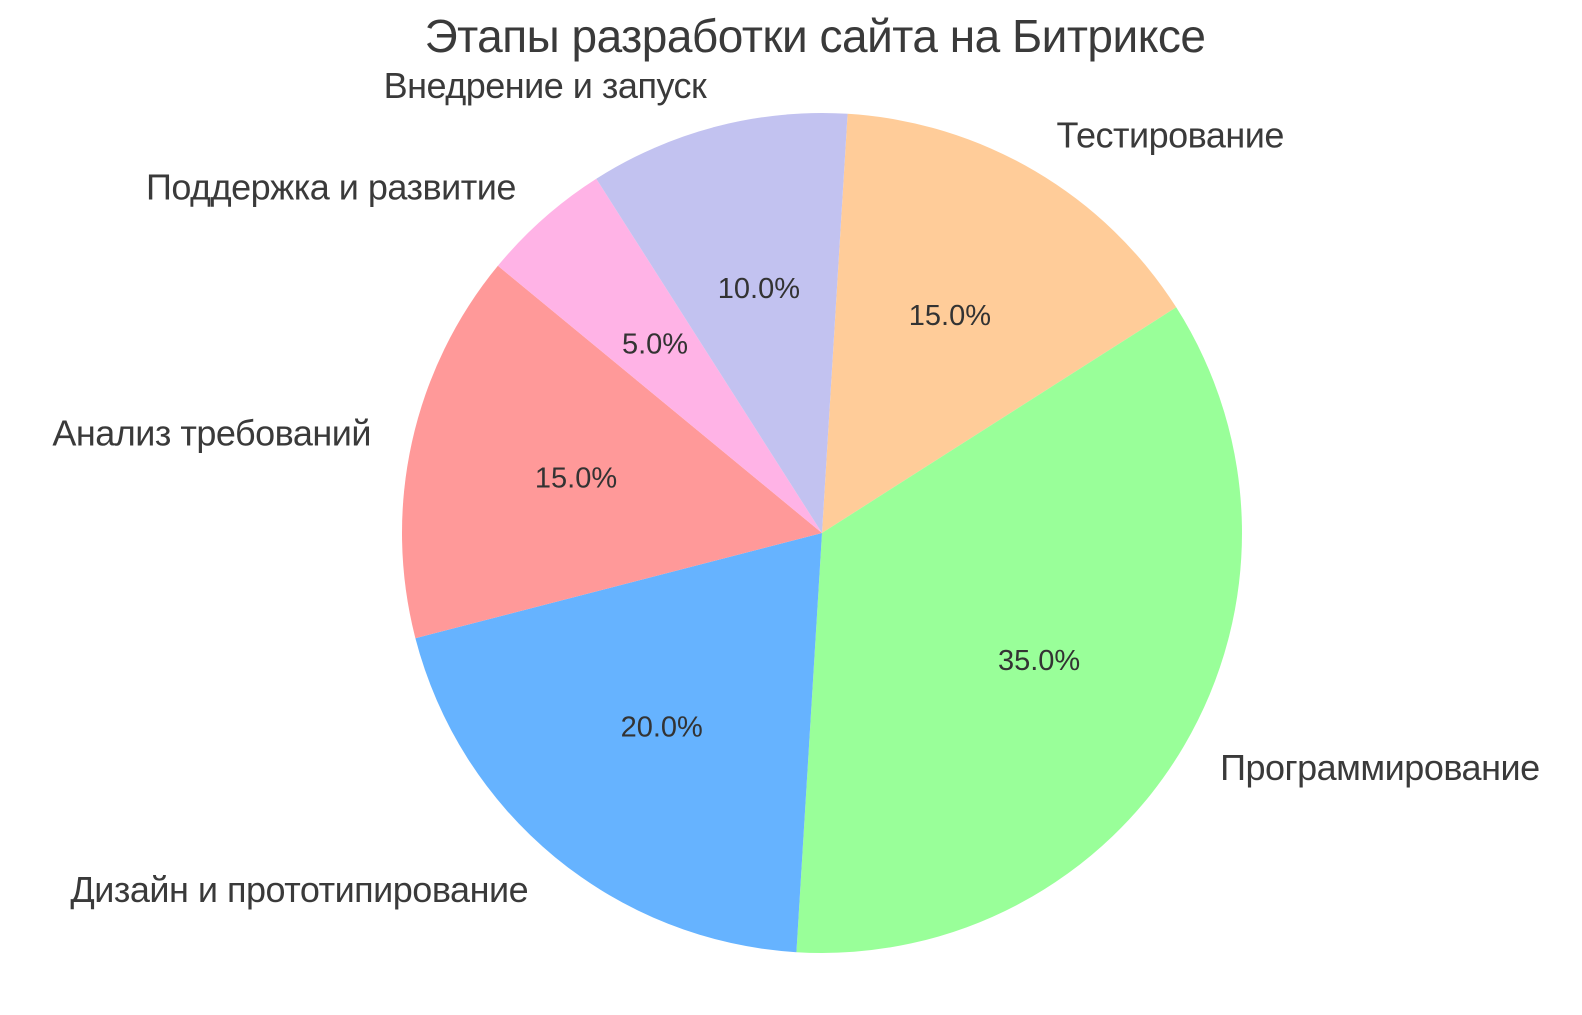 Image resolution: width=1582 pixels, height=1015 pixels. What do you see at coordinates (759, 289) in the screenshot?
I see `pie-slice-pct-5: 10.0%` at bounding box center [759, 289].